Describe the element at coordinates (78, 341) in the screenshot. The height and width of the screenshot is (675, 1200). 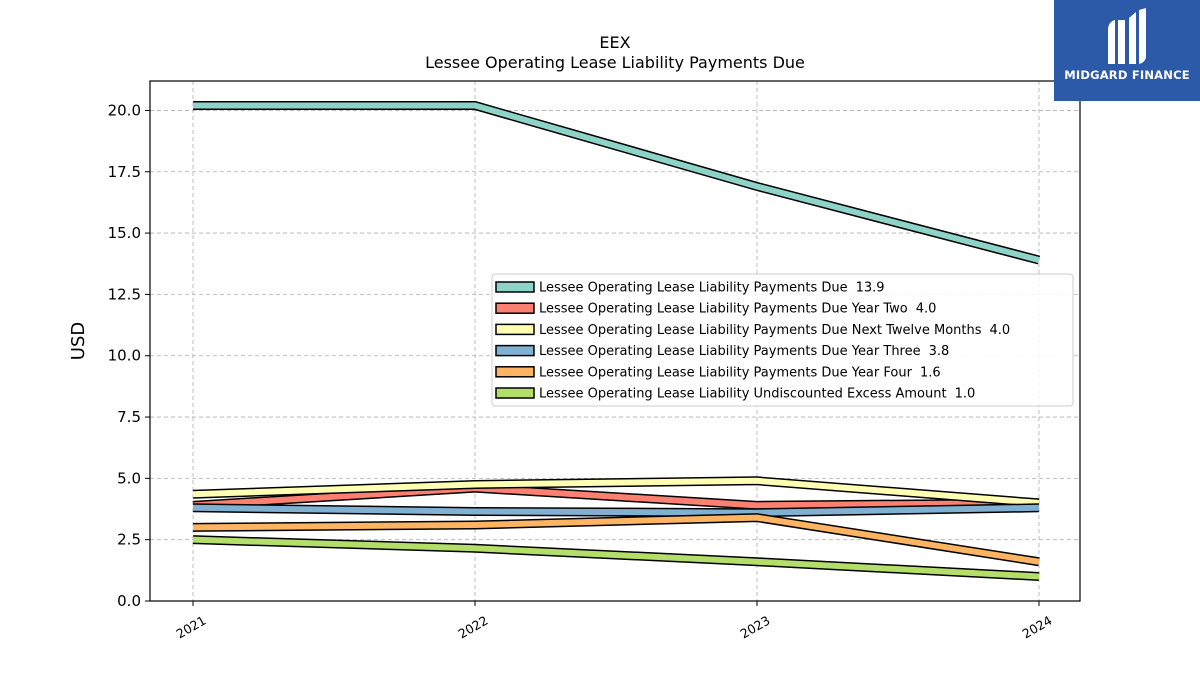
I see `y-axis-label: USD` at that location.